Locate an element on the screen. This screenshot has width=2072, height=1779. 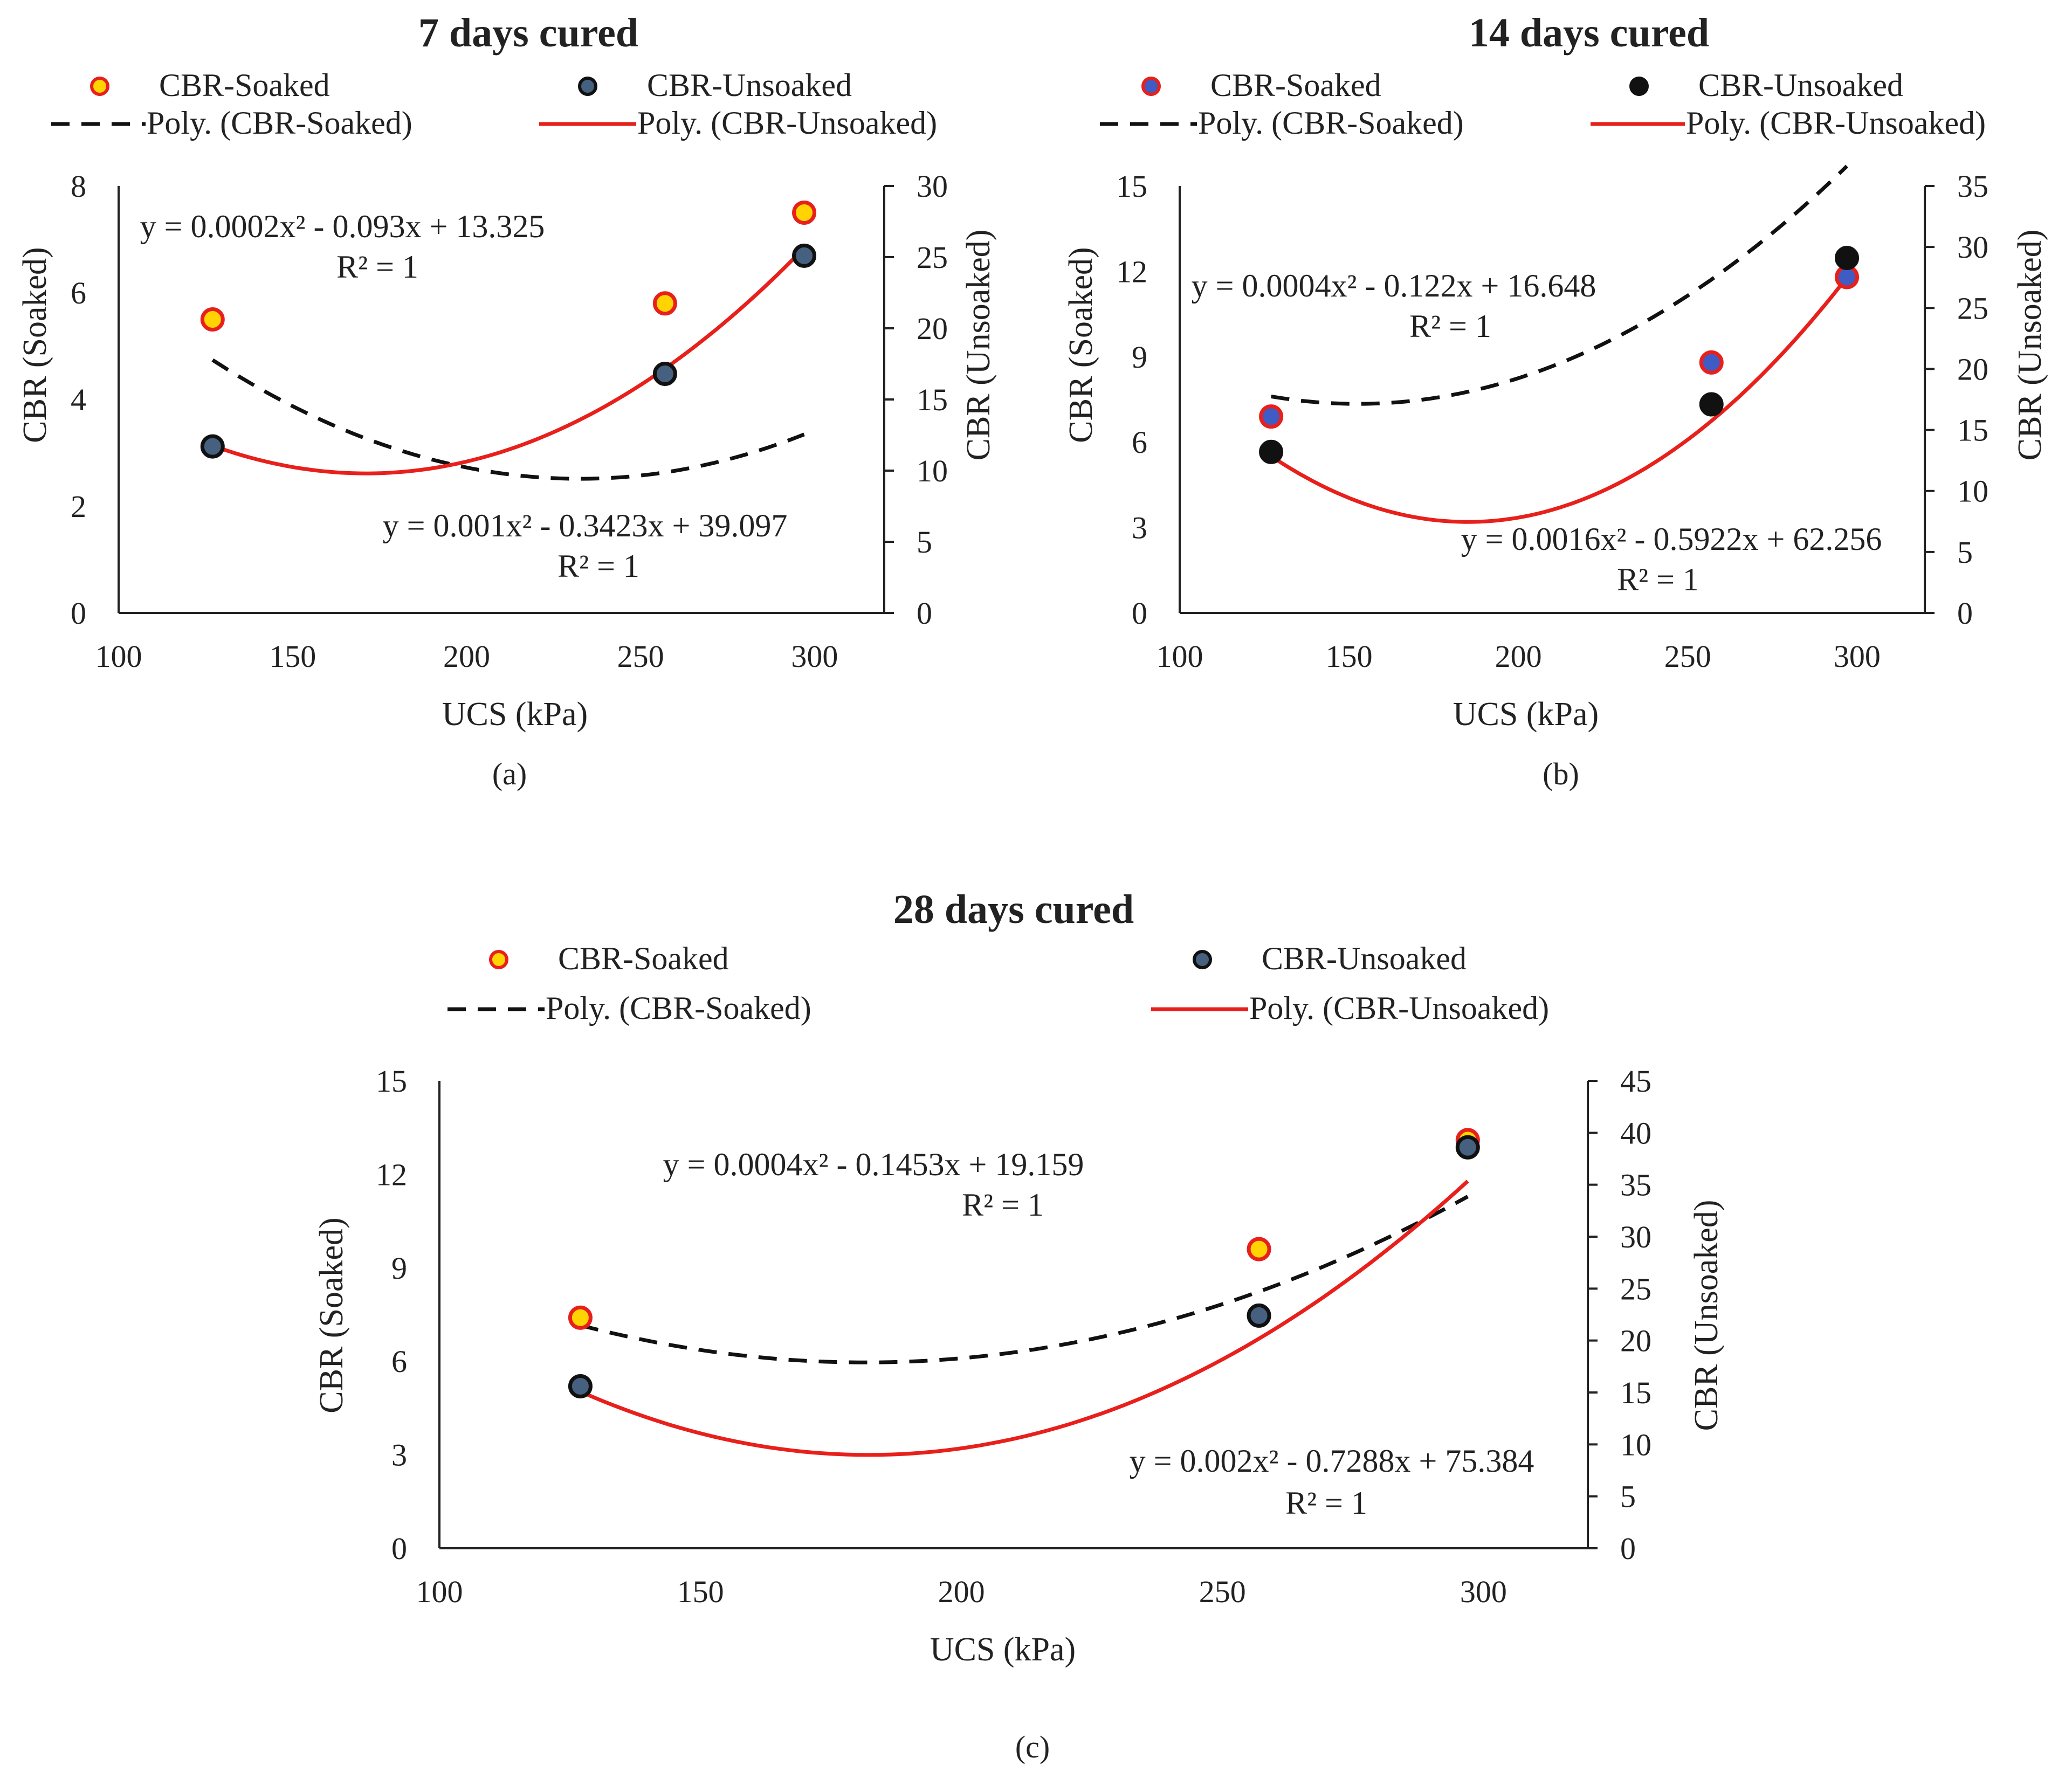
y-right-tick-label: 45 is located at coordinates (1635, 1081).